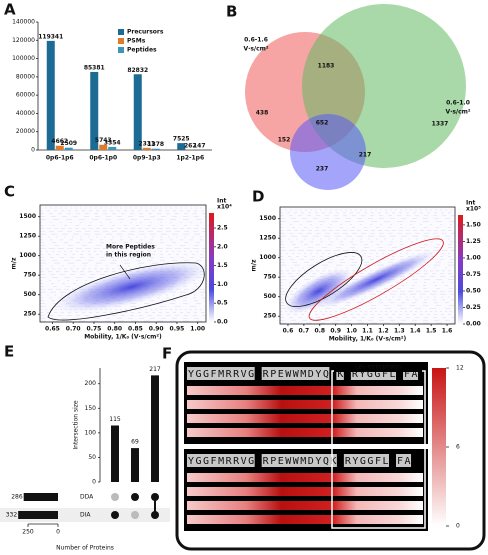 This screenshot has width=488, height=555. Describe the element at coordinates (136, 41) in the screenshot. I see `legend-label: PSMs` at that location.